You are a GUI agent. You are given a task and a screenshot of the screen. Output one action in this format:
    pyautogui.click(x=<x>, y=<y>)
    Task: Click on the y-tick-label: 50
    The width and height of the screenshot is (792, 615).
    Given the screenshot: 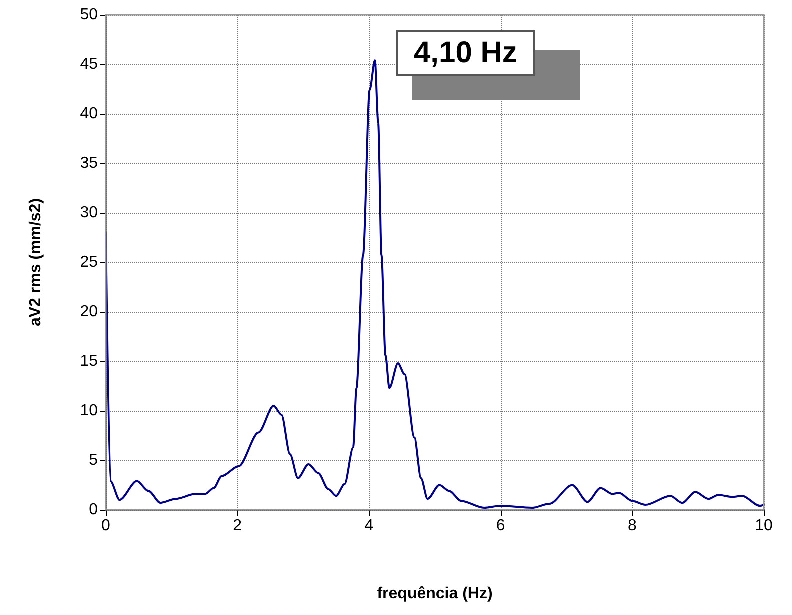 What is the action you would take?
    pyautogui.click(x=89, y=15)
    